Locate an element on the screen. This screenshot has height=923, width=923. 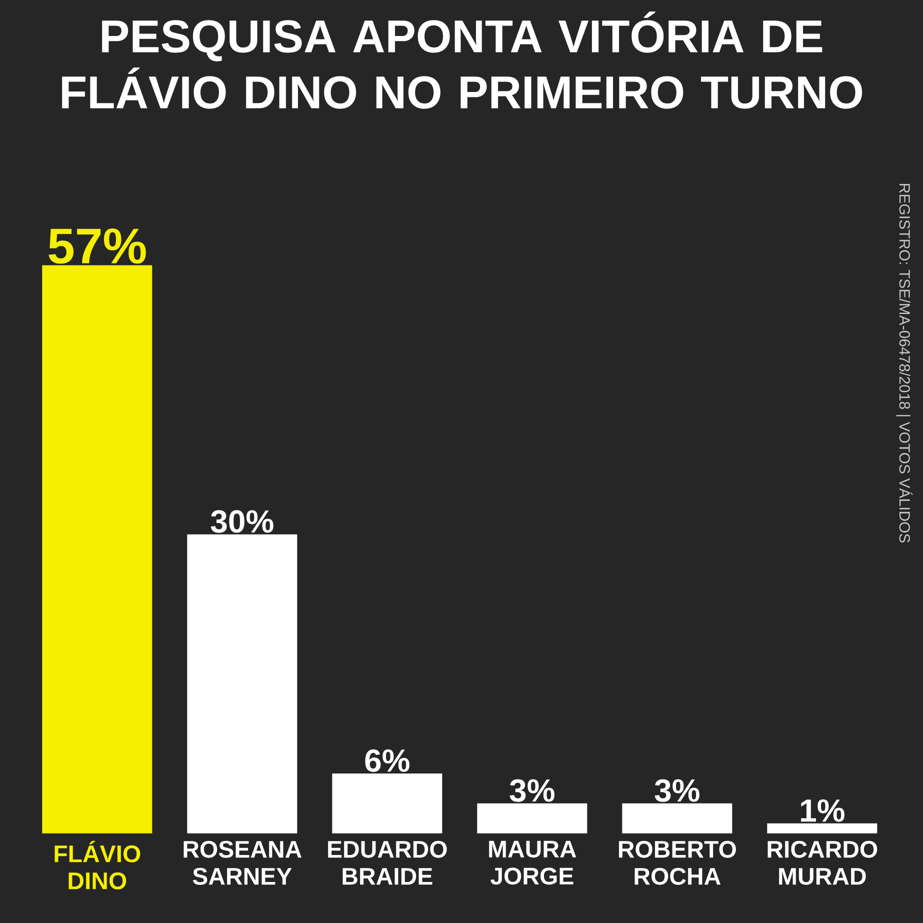
x-tick-label: EDUARDO BRAIDE is located at coordinates (387, 862).